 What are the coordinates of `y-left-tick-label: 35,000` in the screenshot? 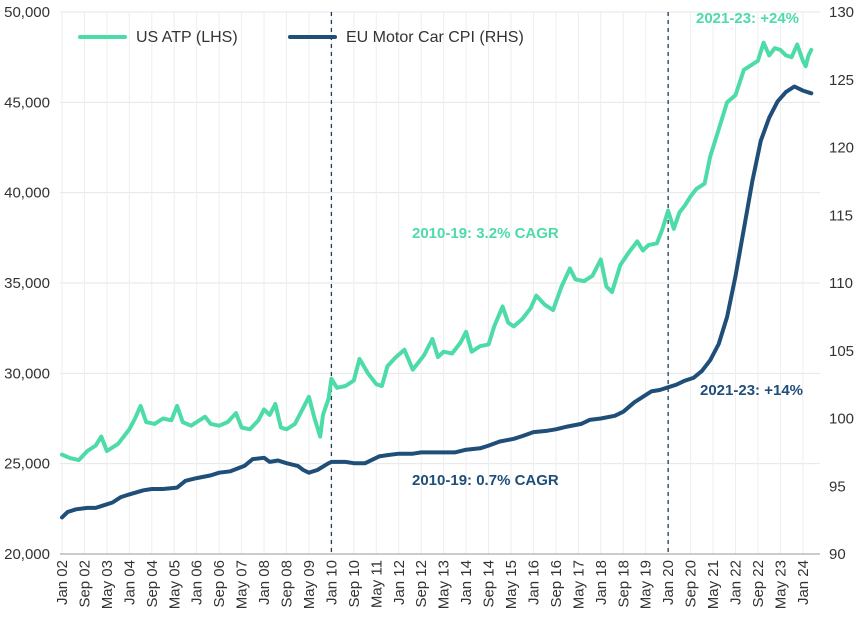 It's located at (27, 283).